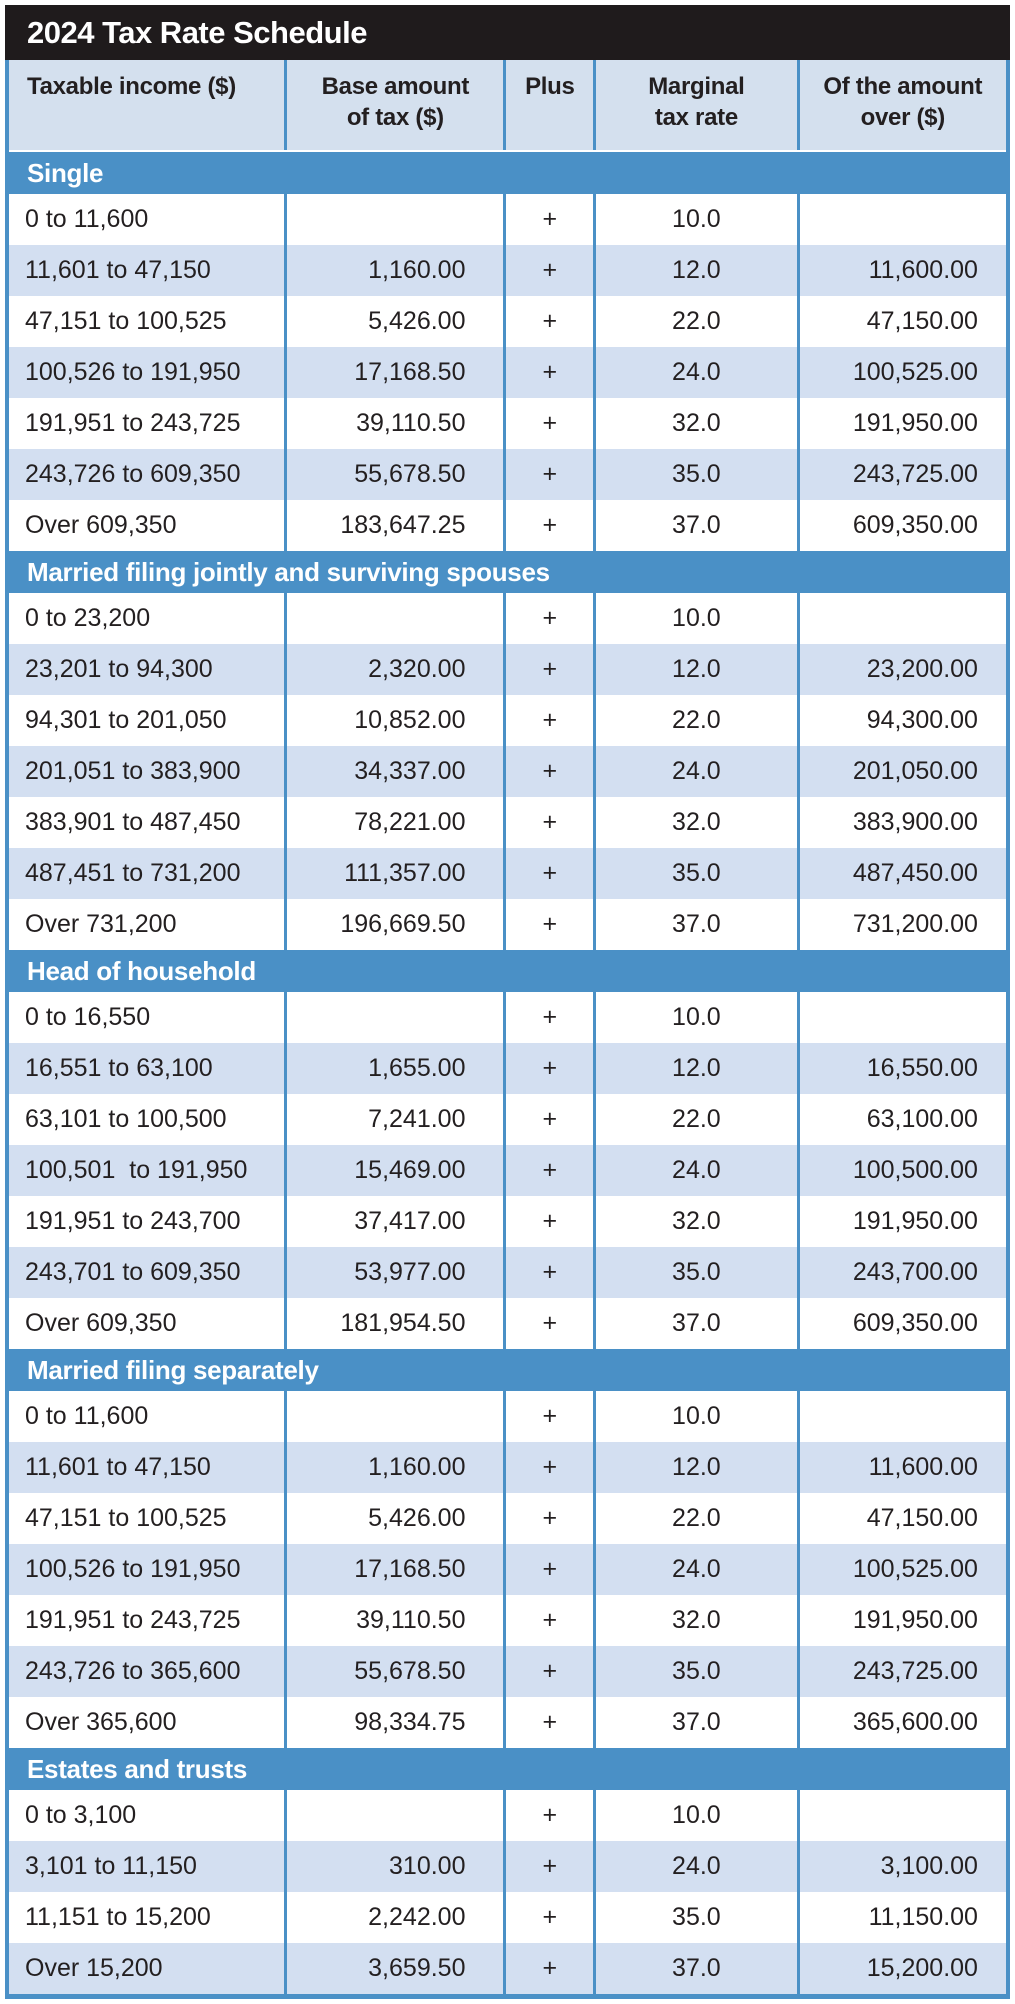 The width and height of the screenshot is (1015, 2004). I want to click on cell-base-amount: 1,655.00, so click(397, 1068).